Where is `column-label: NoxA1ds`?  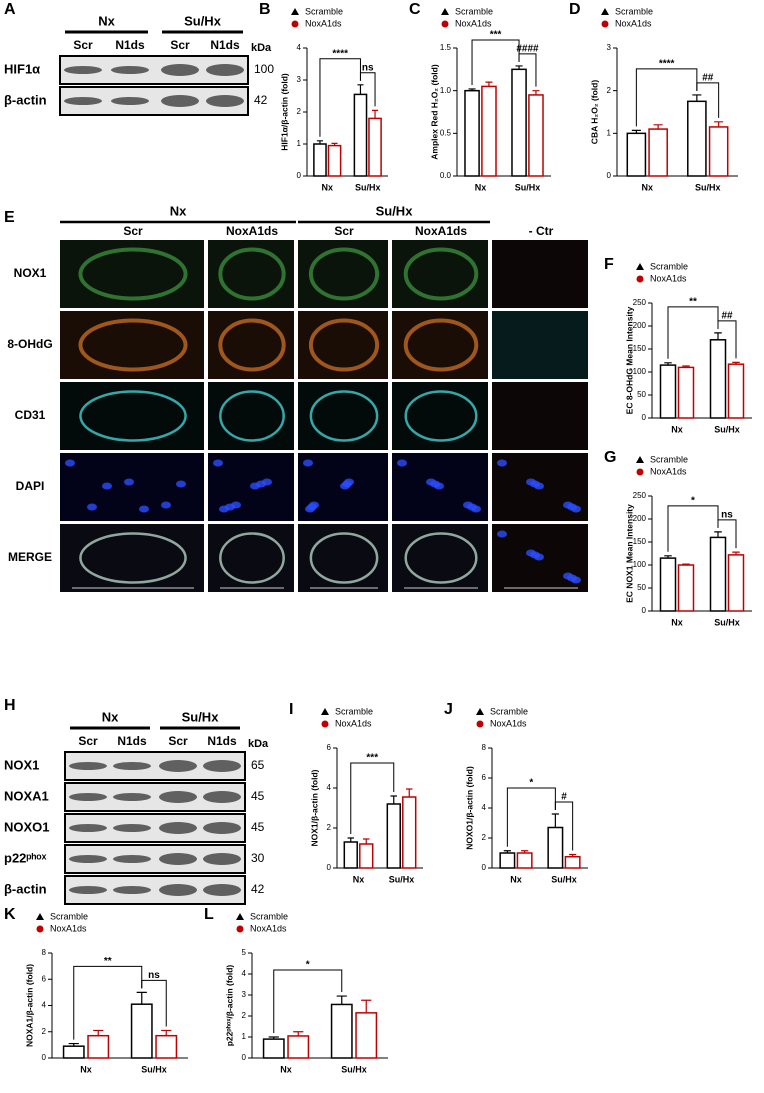
column-label: NoxA1ds is located at coordinates (441, 231).